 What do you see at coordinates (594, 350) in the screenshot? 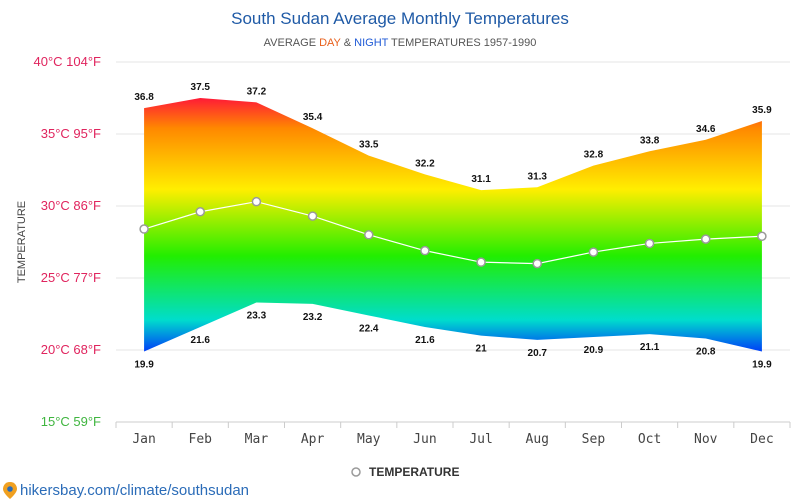
I see `night-value-label: 20.9` at bounding box center [594, 350].